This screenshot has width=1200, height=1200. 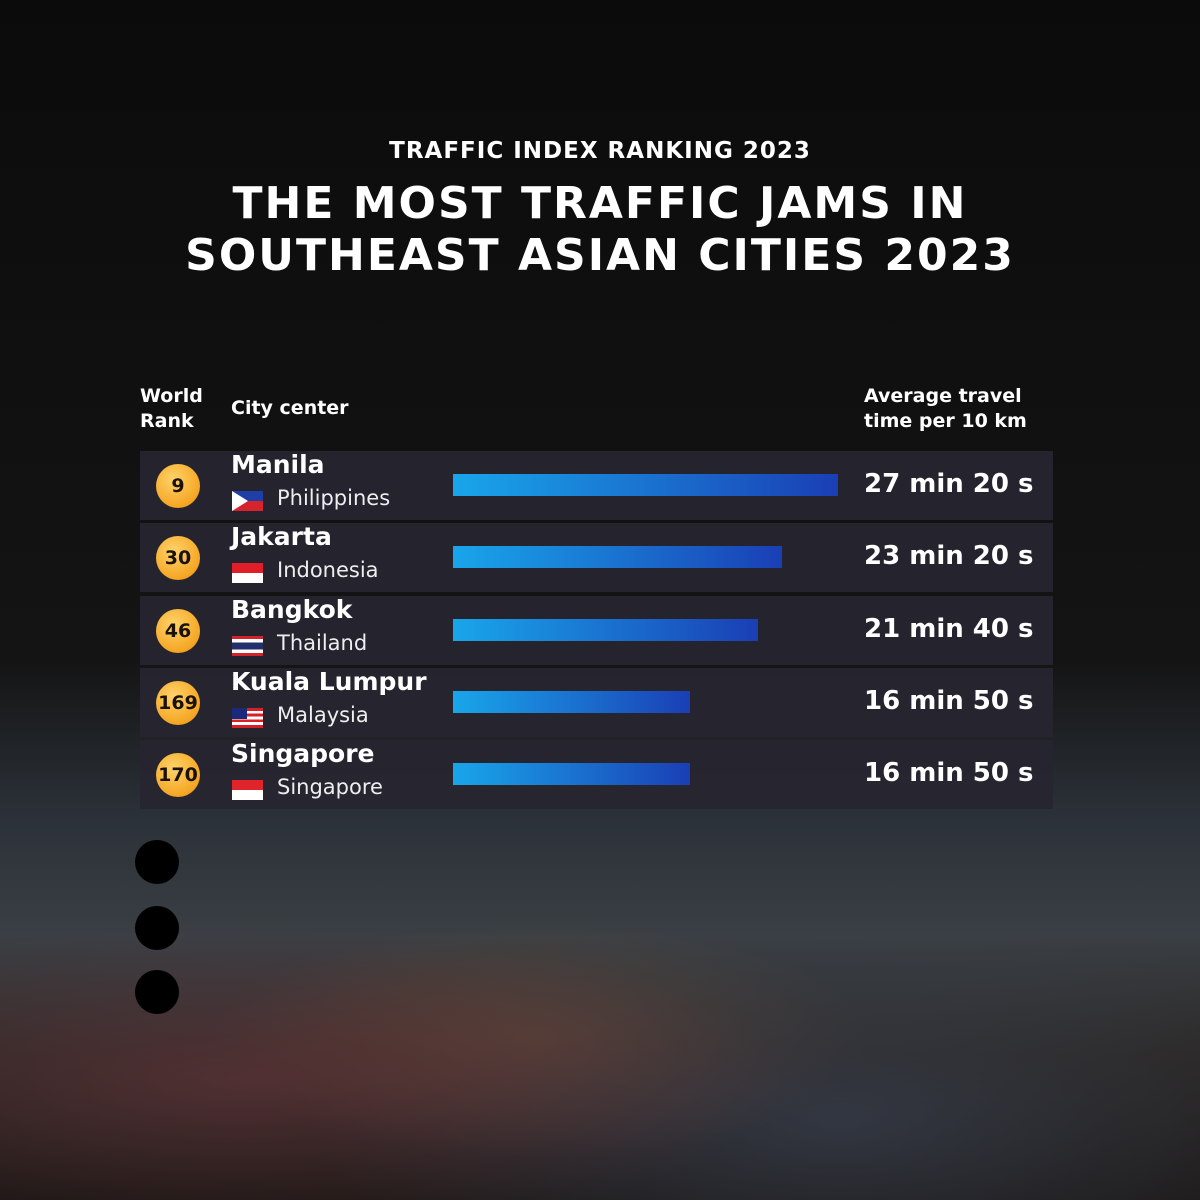 I want to click on country-name: Indonesia, so click(x=328, y=570).